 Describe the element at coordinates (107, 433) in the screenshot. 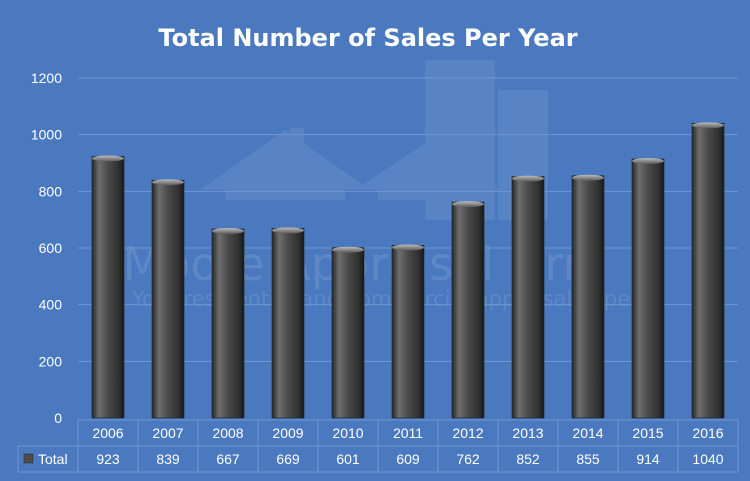

I see `x-tick-label: 2006` at that location.